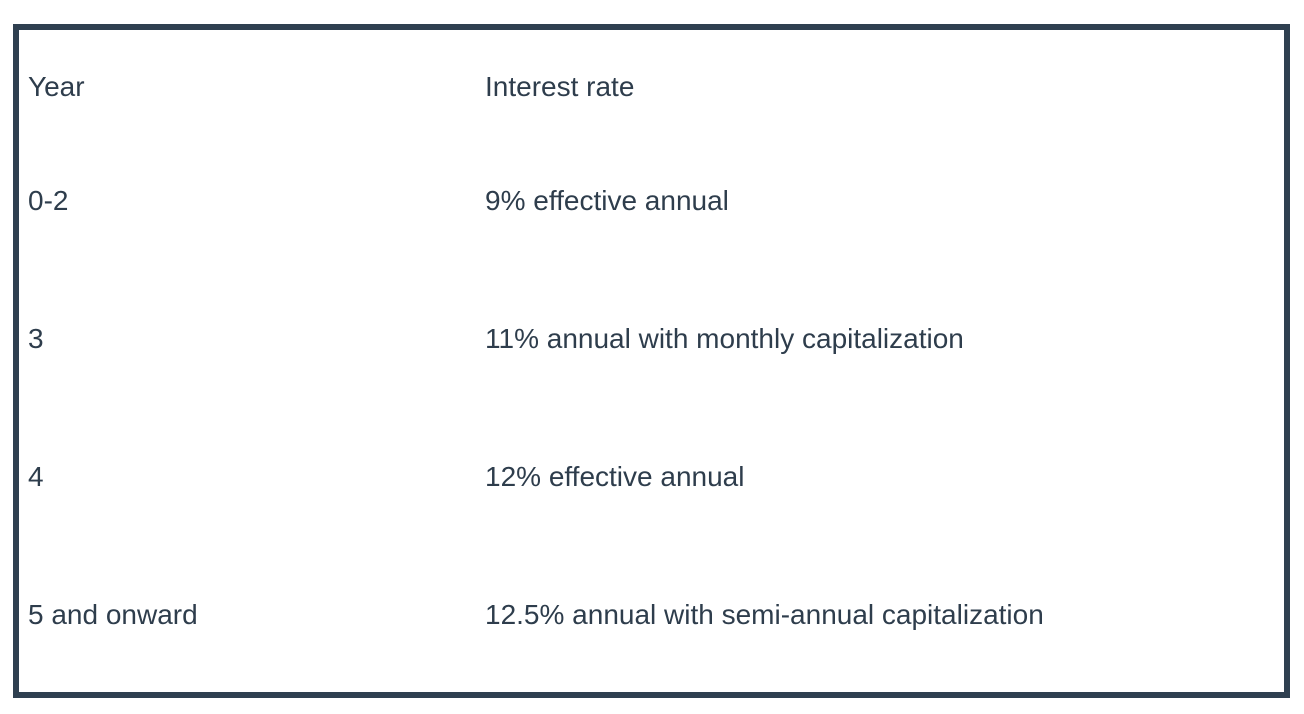 The image size is (1304, 714). I want to click on year-cell: 0-2, so click(48, 200).